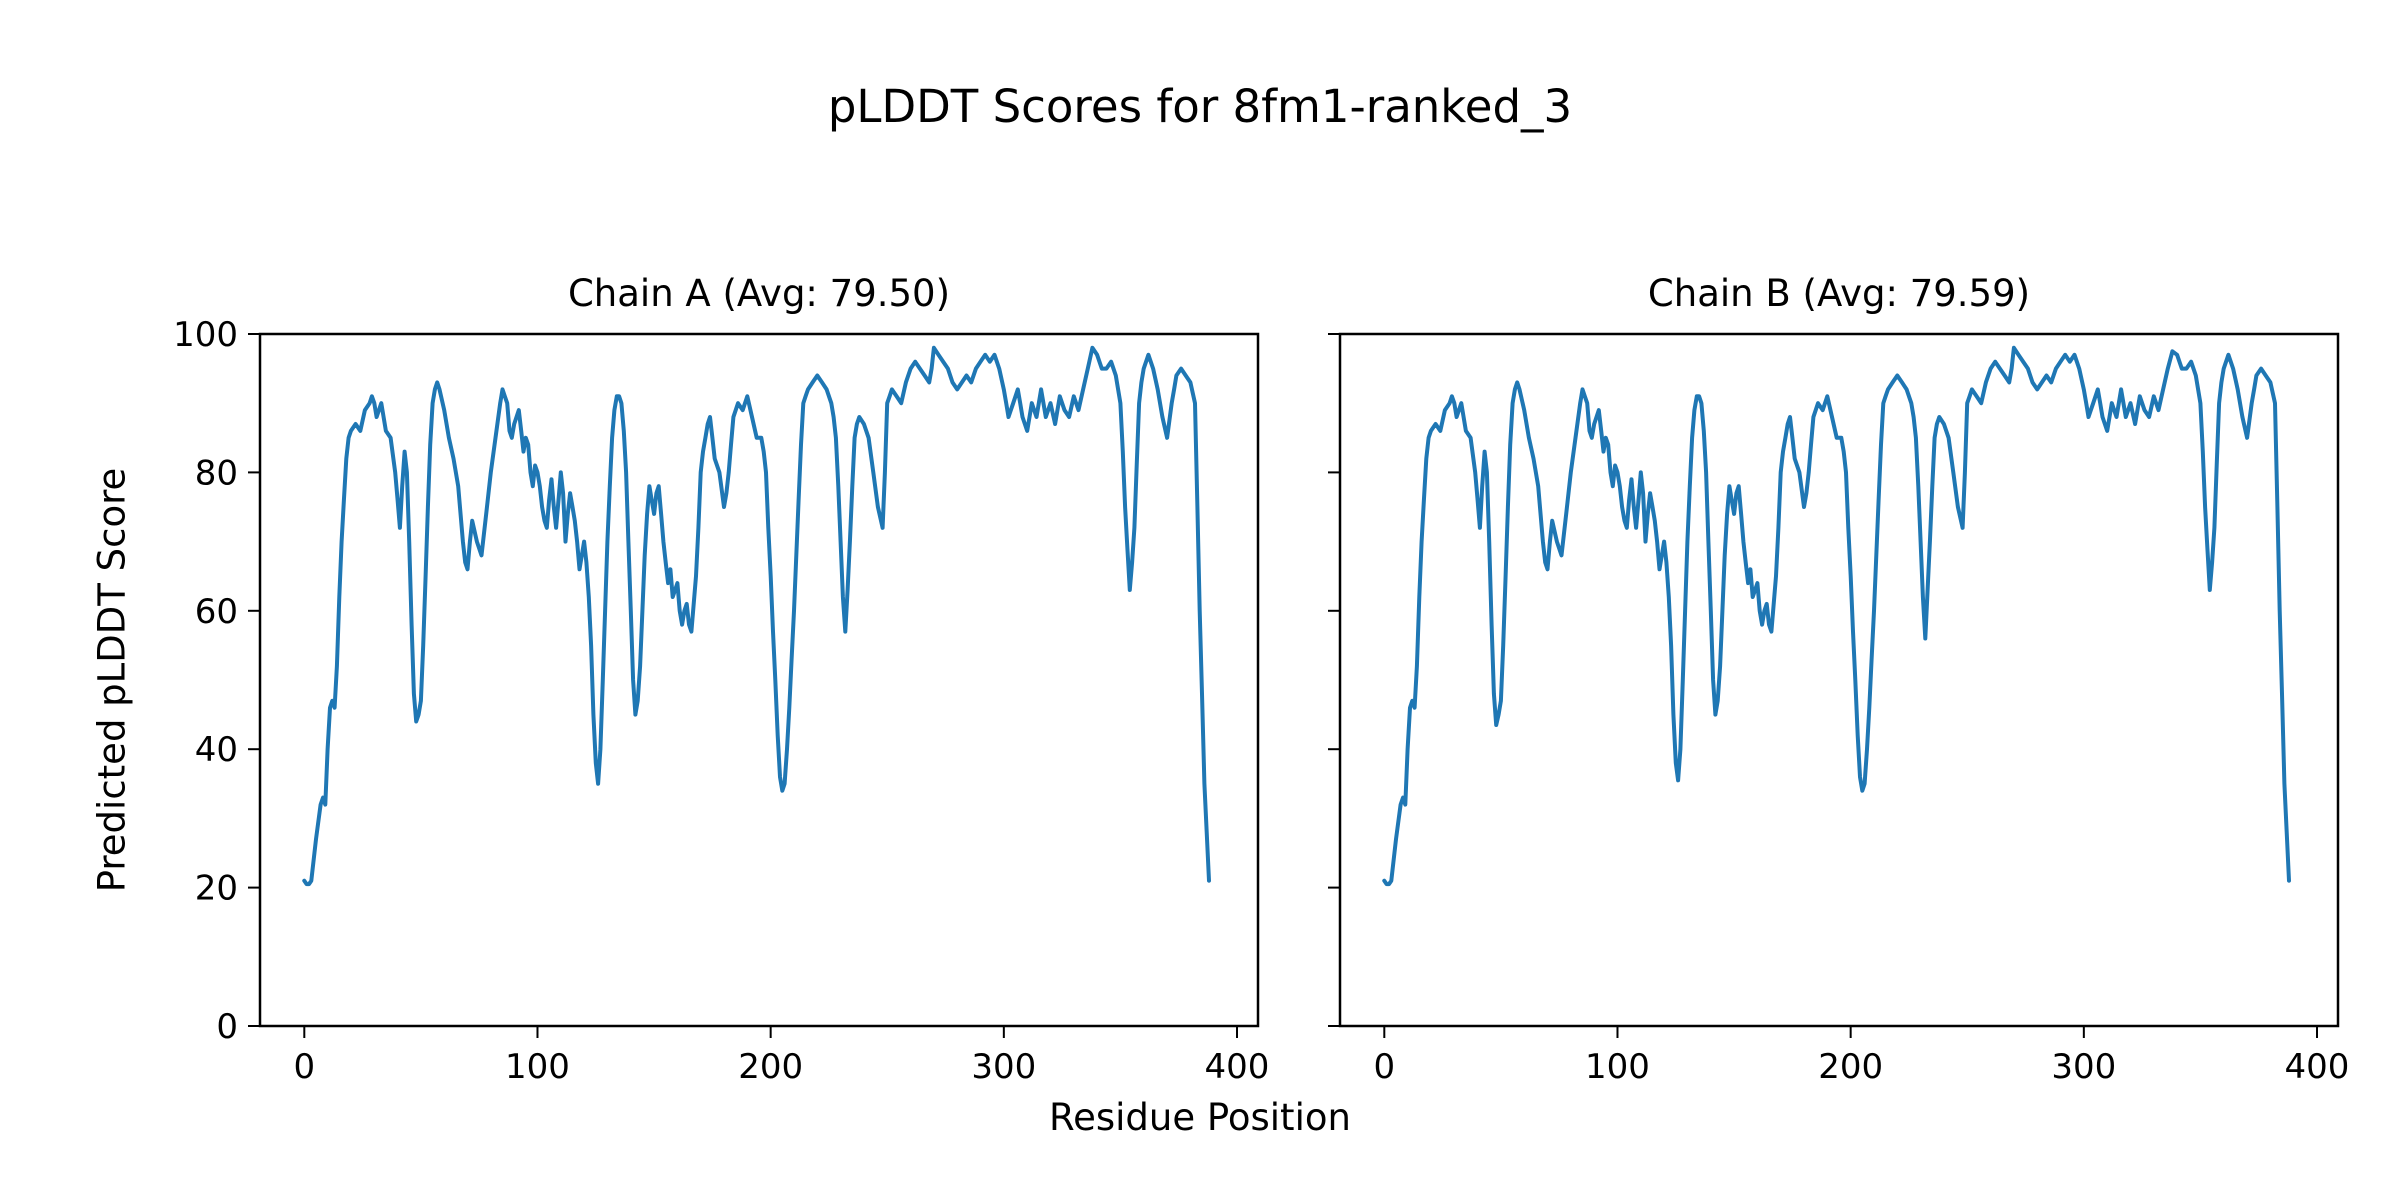 The height and width of the screenshot is (1200, 2400). What do you see at coordinates (216, 750) in the screenshot?
I see `y-tick-label: 40` at bounding box center [216, 750].